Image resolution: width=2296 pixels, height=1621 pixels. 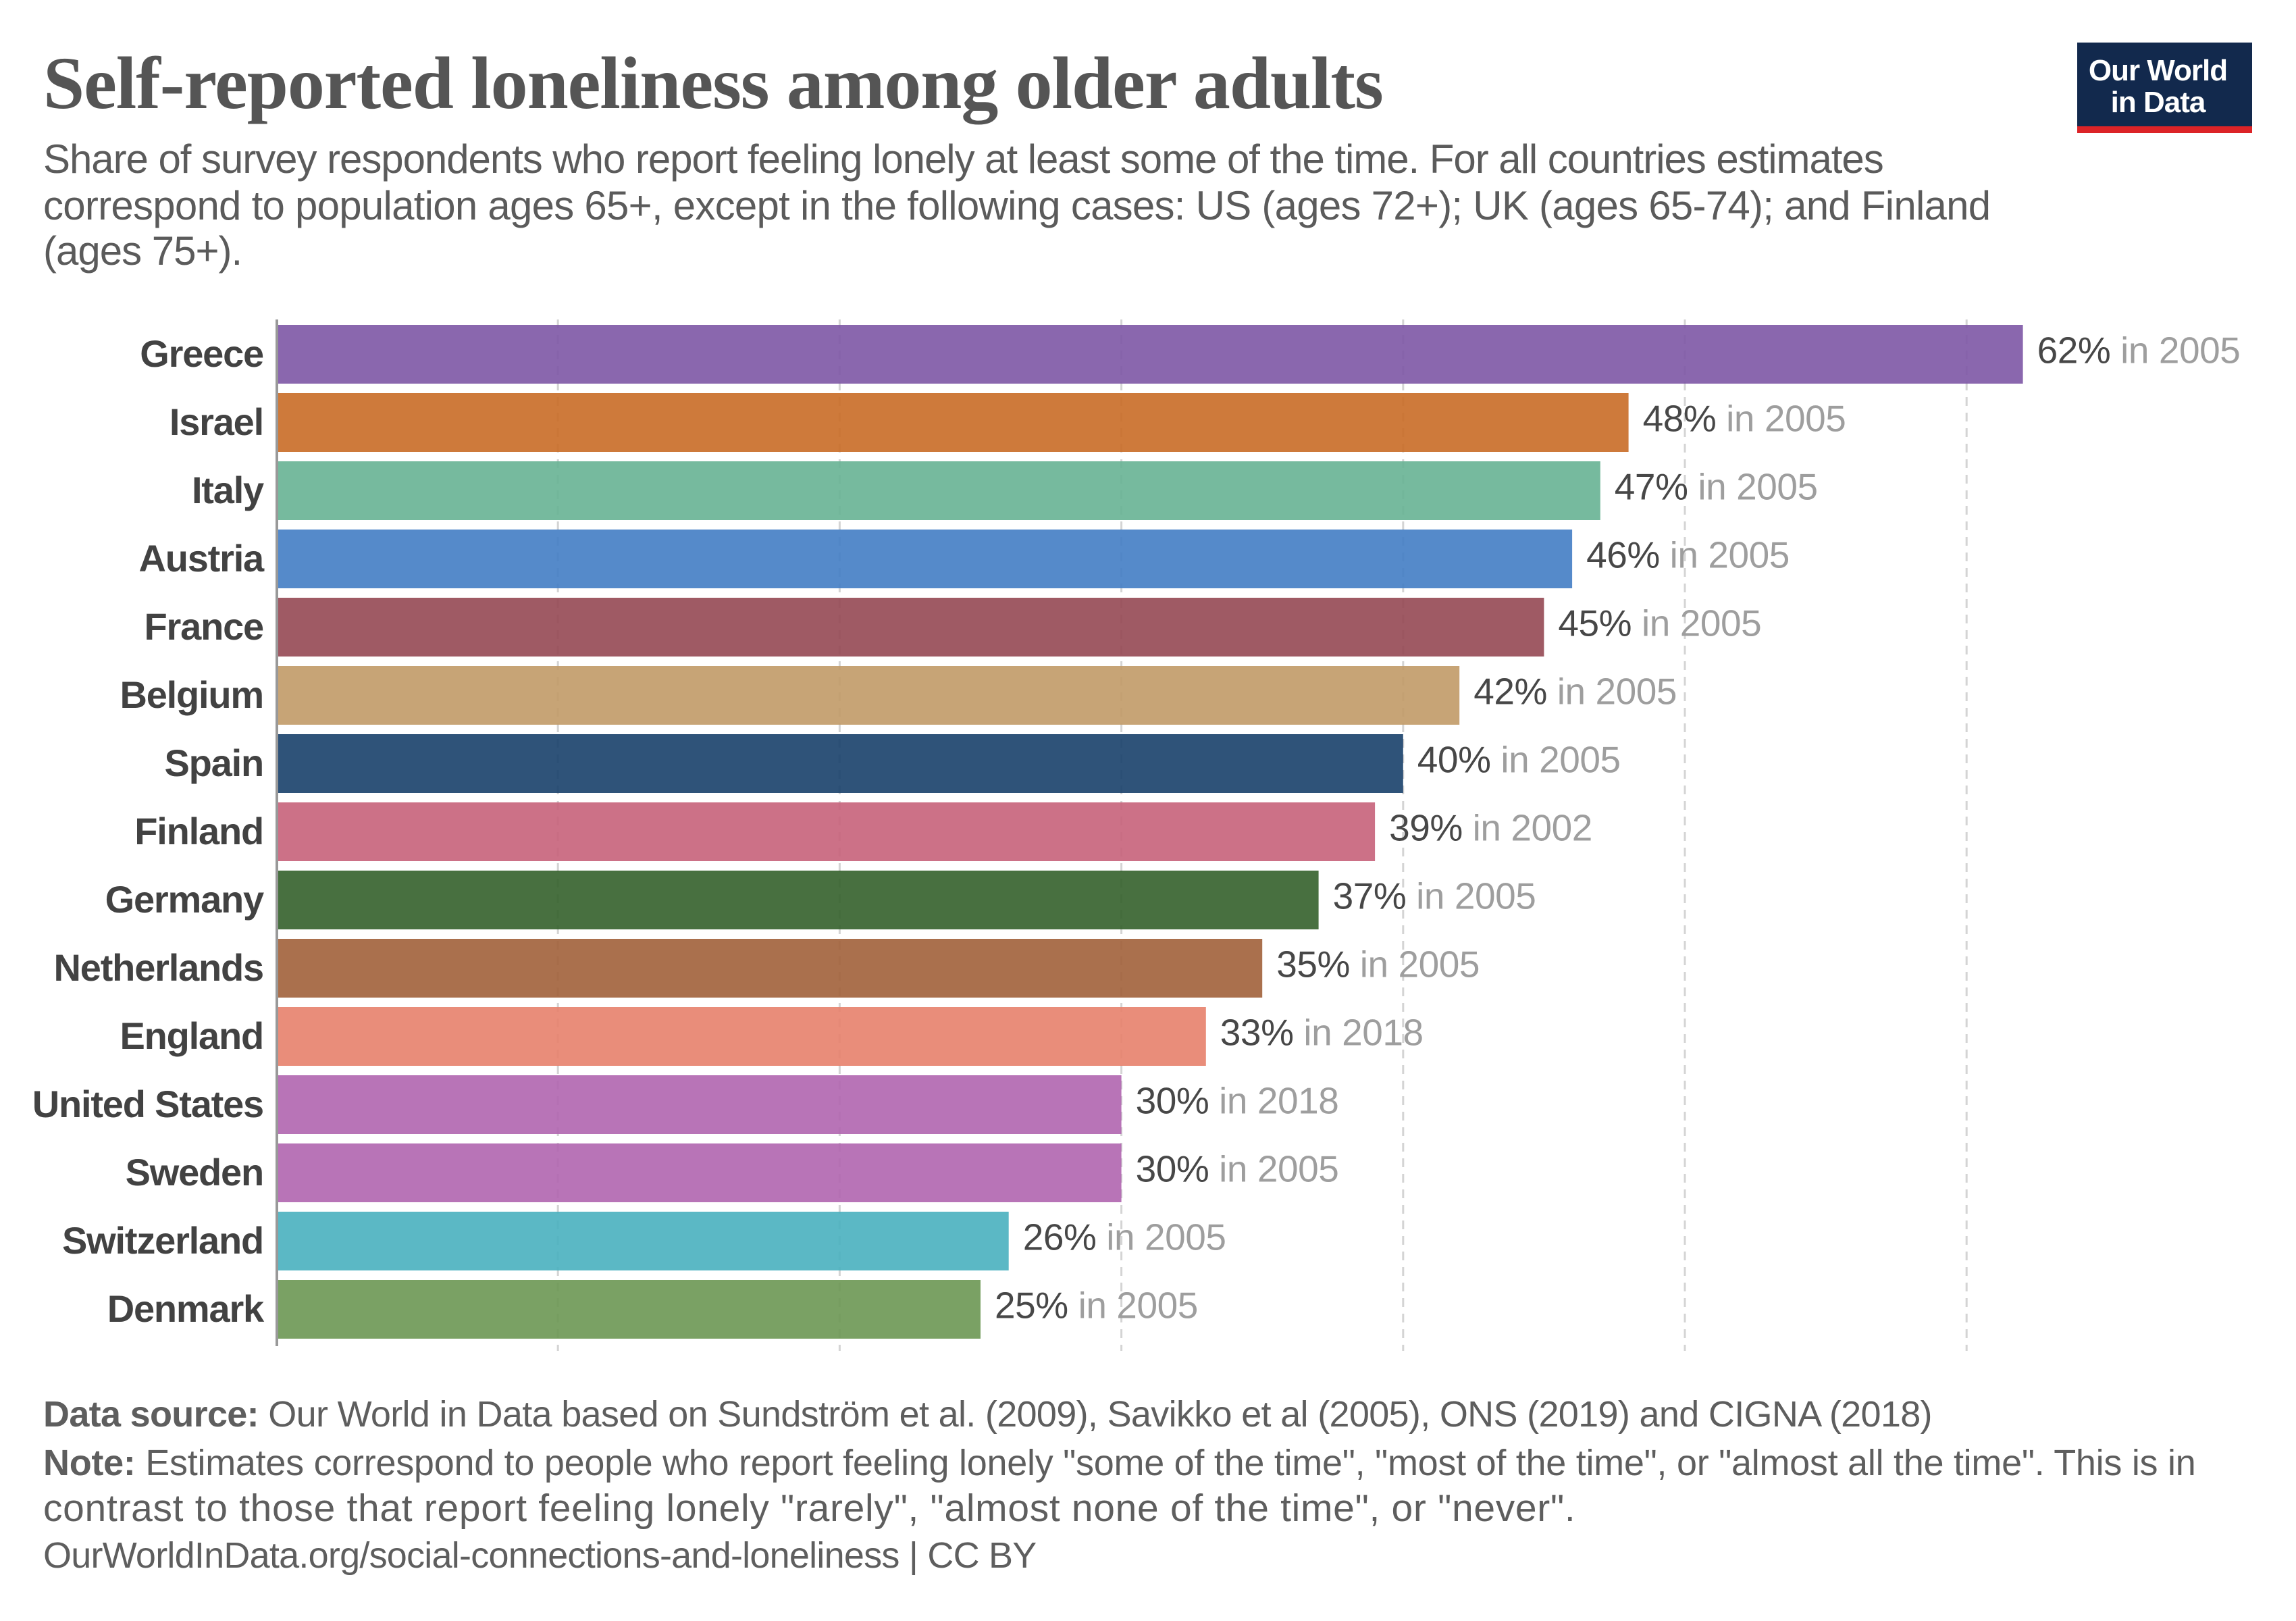 What do you see at coordinates (1688, 555) in the screenshot?
I see `svg-text: 46% in 2005` at bounding box center [1688, 555].